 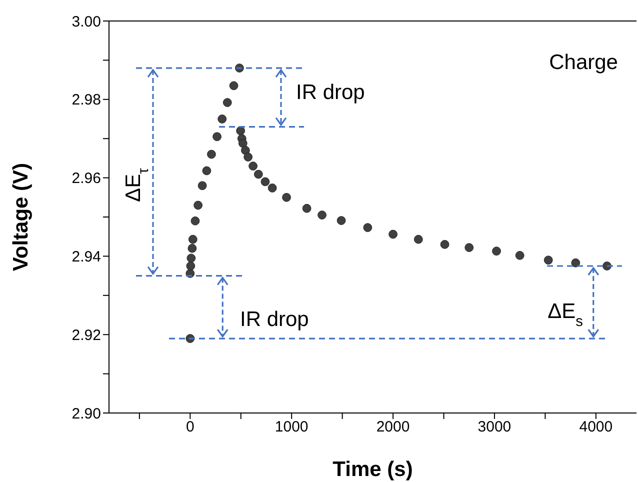 I want to click on x-tick-label: 4000, so click(x=596, y=427).